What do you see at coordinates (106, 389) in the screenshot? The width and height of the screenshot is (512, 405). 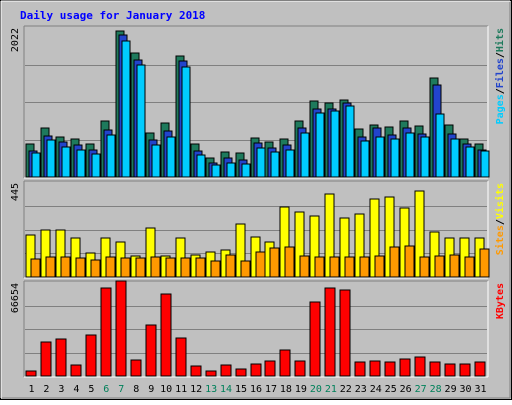 I see `x-tick-label-day-6: 6` at bounding box center [106, 389].